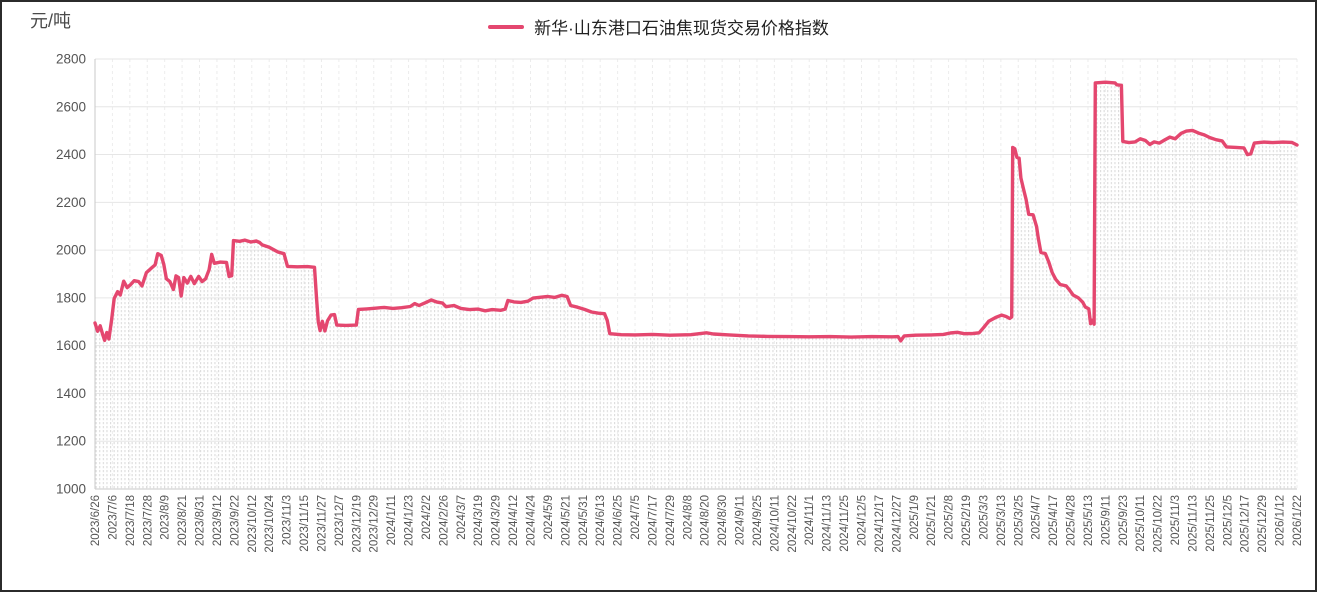 This screenshot has width=1317, height=592. What do you see at coordinates (880, 524) in the screenshot?
I see `svg-text: 2024/12/17` at bounding box center [880, 524].